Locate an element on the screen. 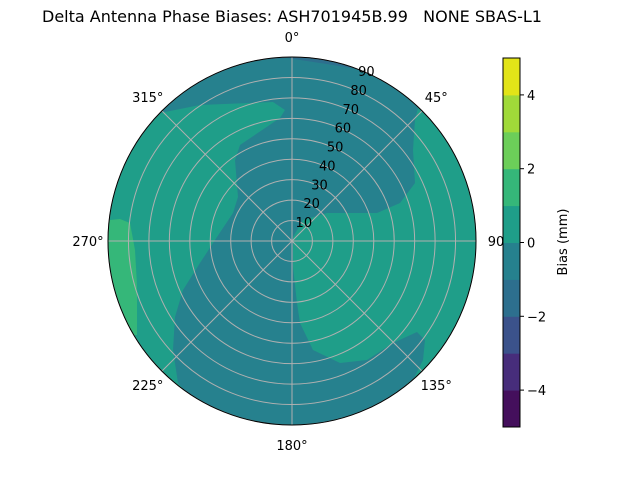 This screenshot has width=640, height=480. radial-tick-label: 40 is located at coordinates (327, 166).